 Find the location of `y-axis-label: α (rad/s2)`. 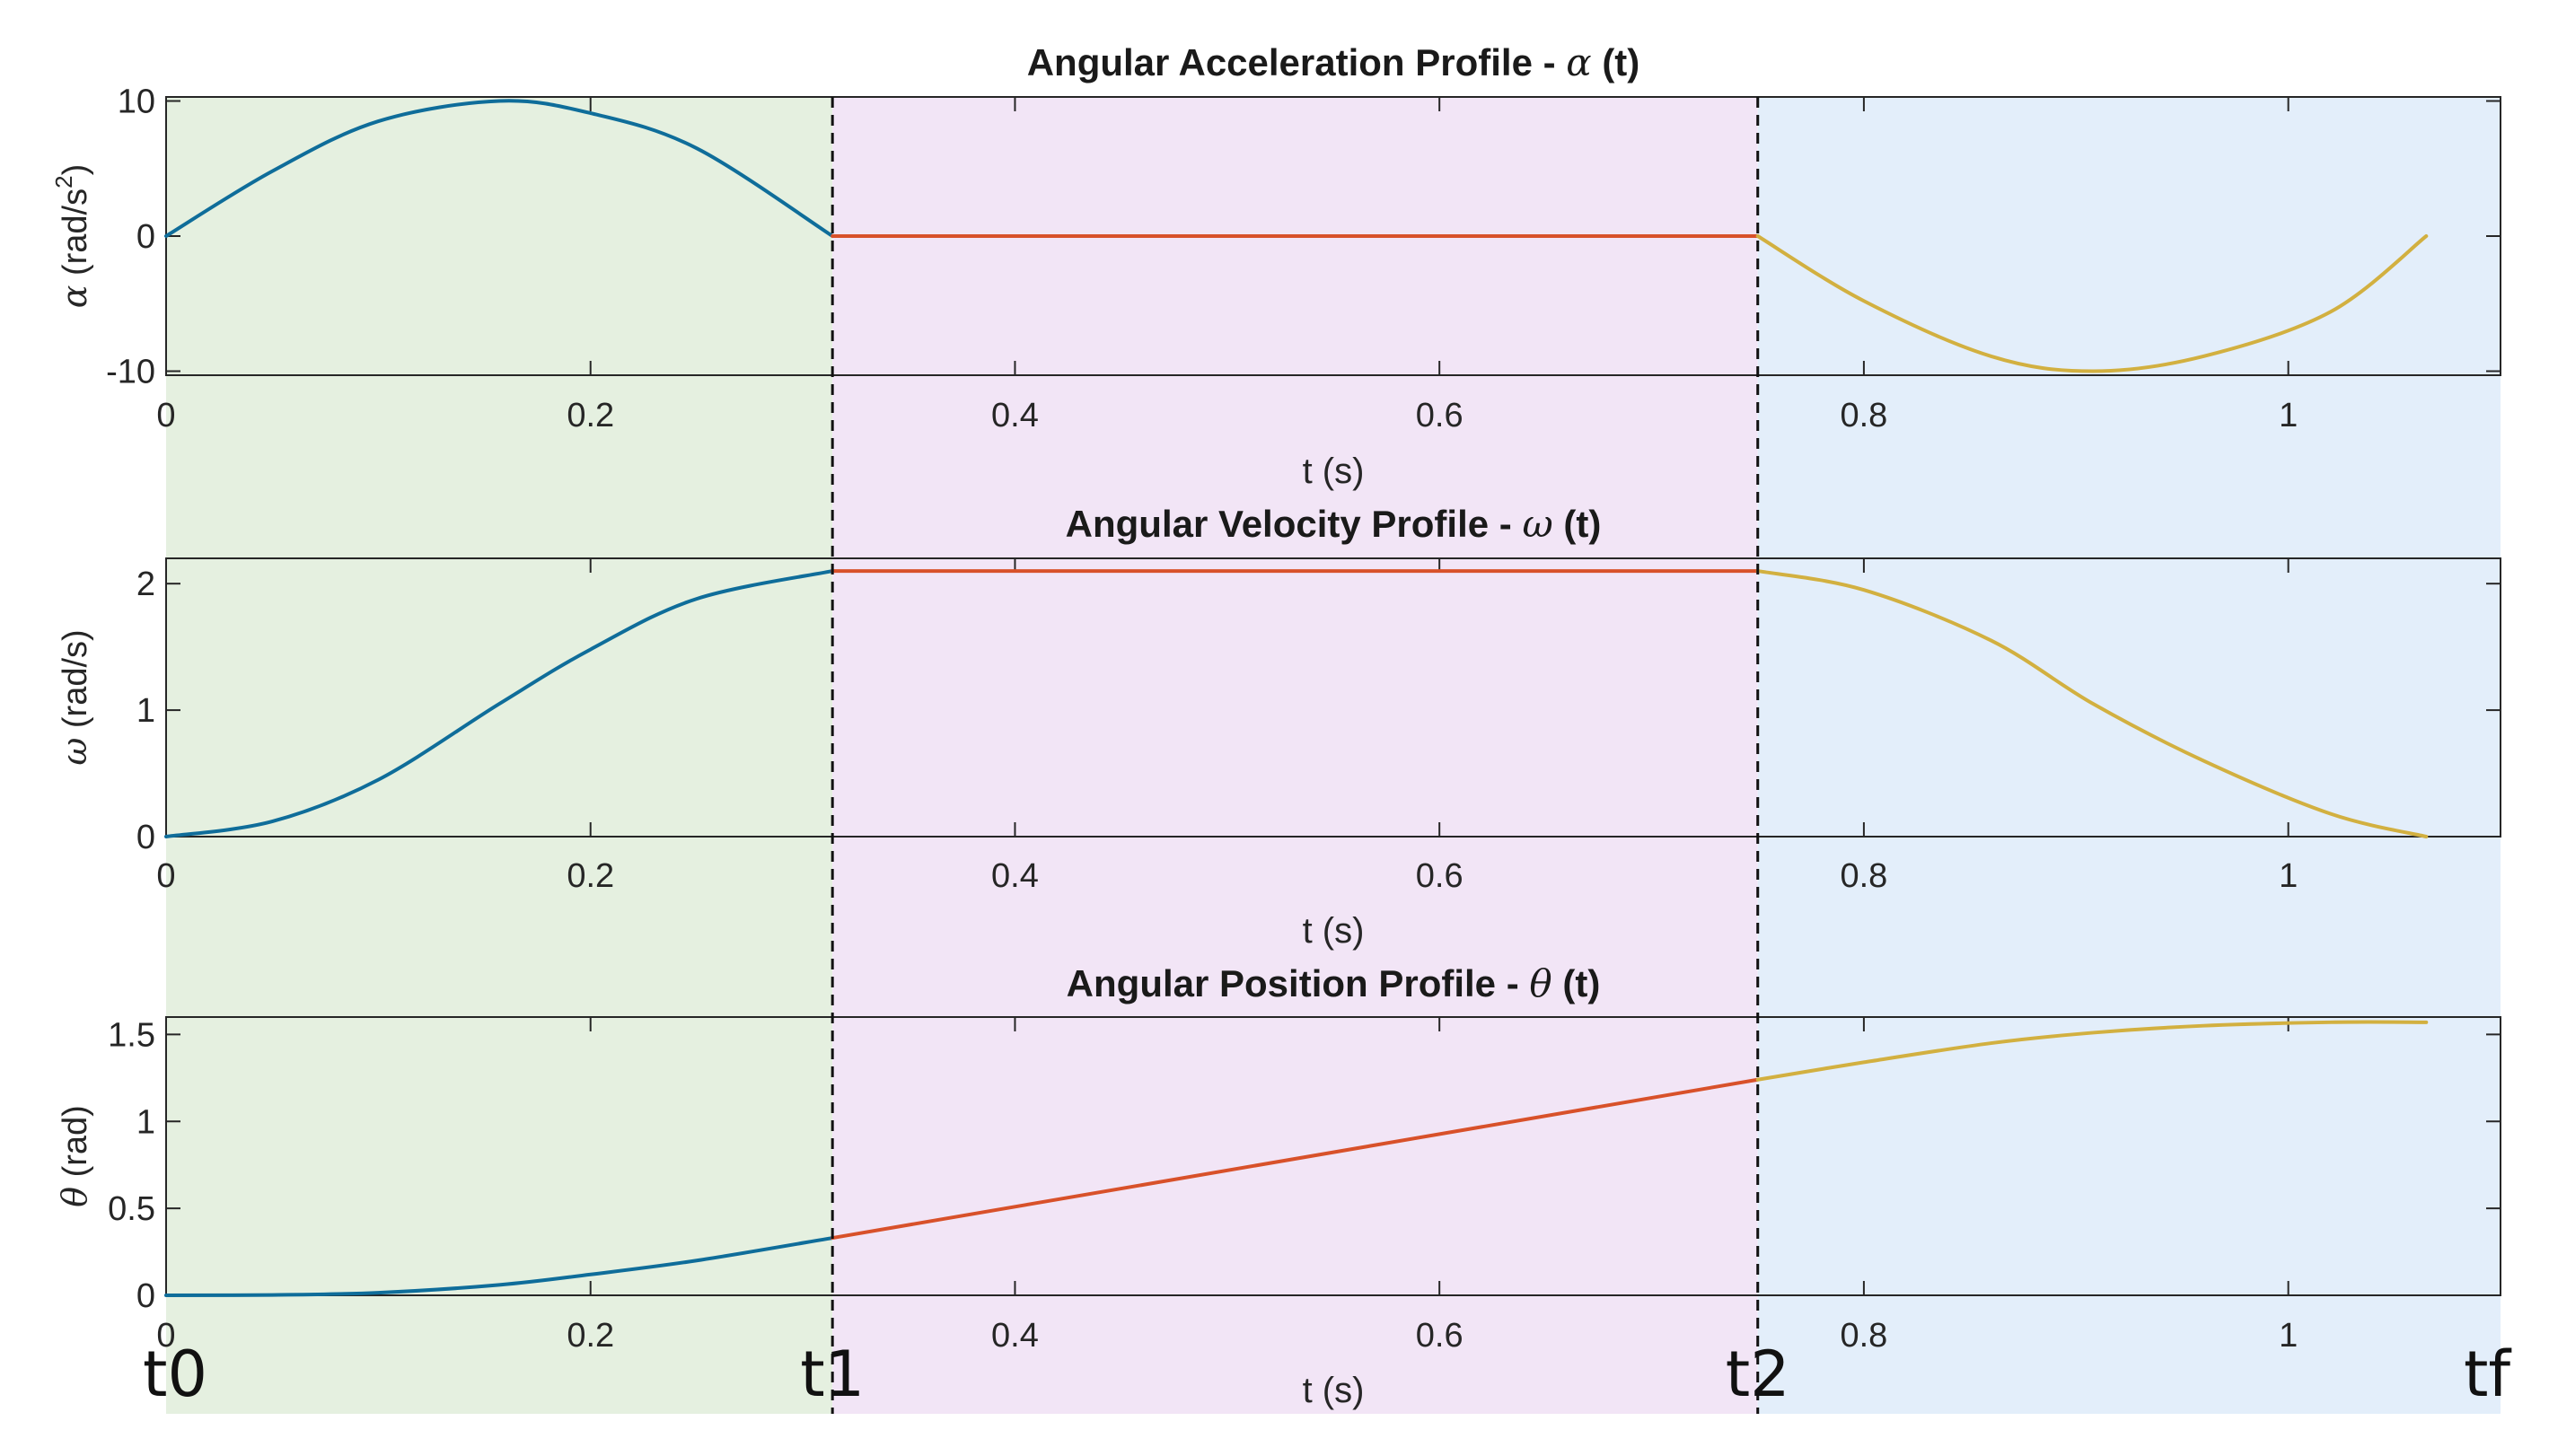

y-axis-label: α (rad/s2) is located at coordinates (72, 237).